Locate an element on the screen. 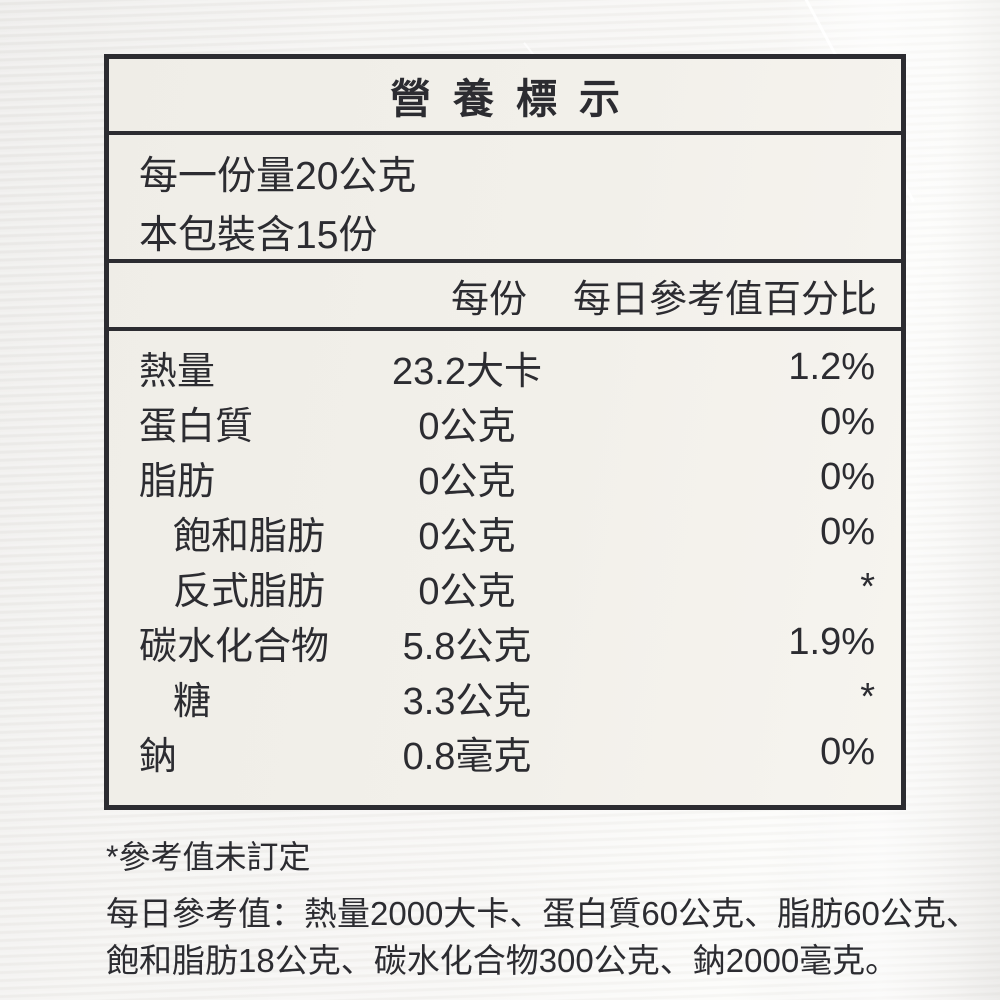 The width and height of the screenshot is (1000, 1000). serving-info-section: 每一份量20公克 本包裝含15份 is located at coordinates (505, 199).